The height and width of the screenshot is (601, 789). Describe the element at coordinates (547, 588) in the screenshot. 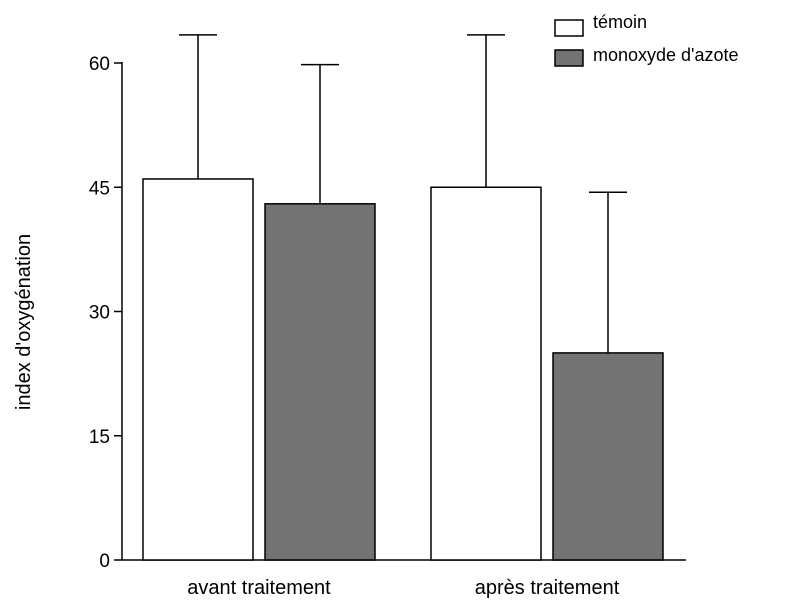

I see `x-tick-label: après traitement` at that location.